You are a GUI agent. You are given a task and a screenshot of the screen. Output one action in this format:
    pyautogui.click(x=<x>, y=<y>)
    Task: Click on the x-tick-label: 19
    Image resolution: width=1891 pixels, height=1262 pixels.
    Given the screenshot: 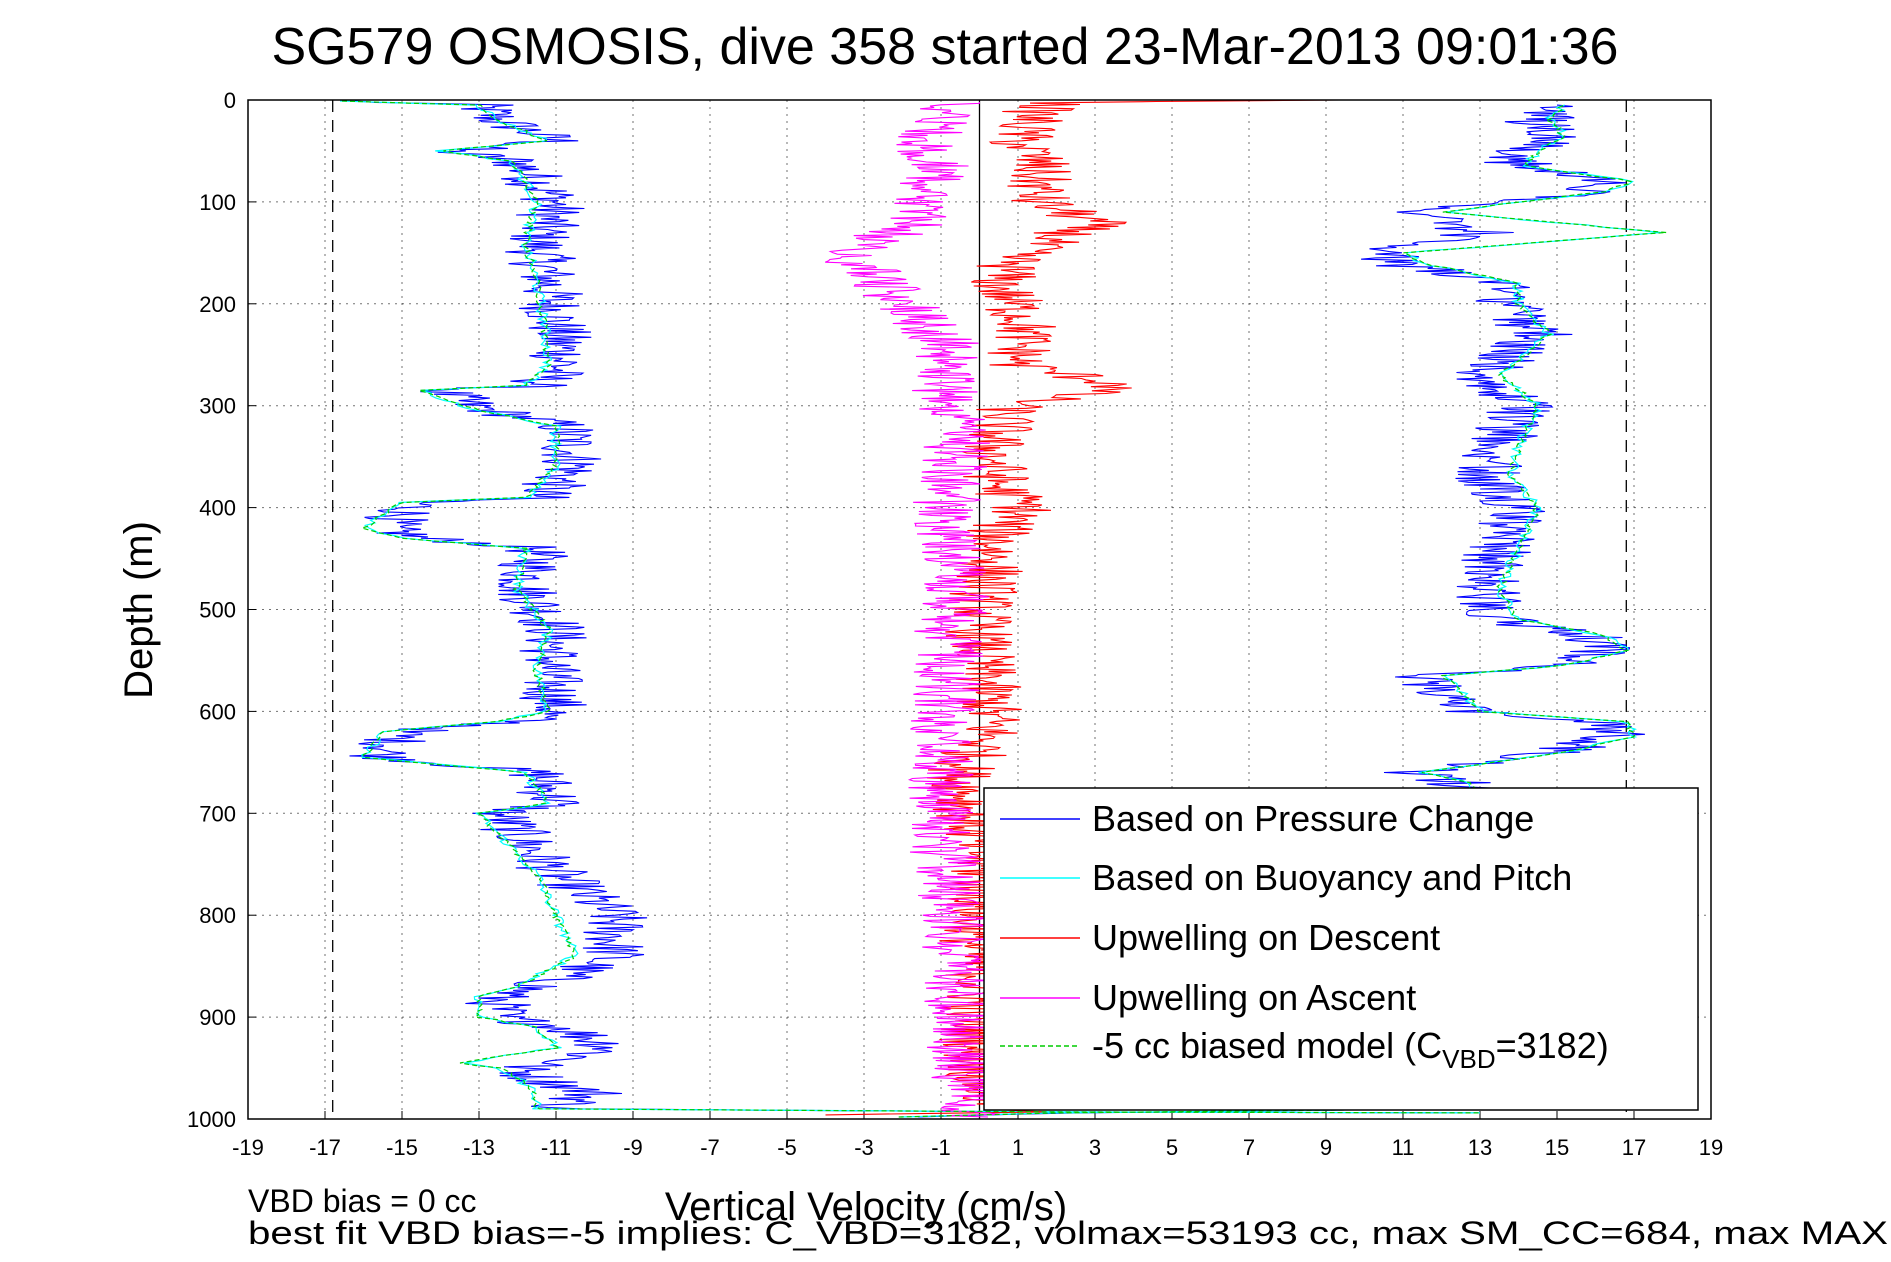 What is the action you would take?
    pyautogui.click(x=1711, y=1147)
    